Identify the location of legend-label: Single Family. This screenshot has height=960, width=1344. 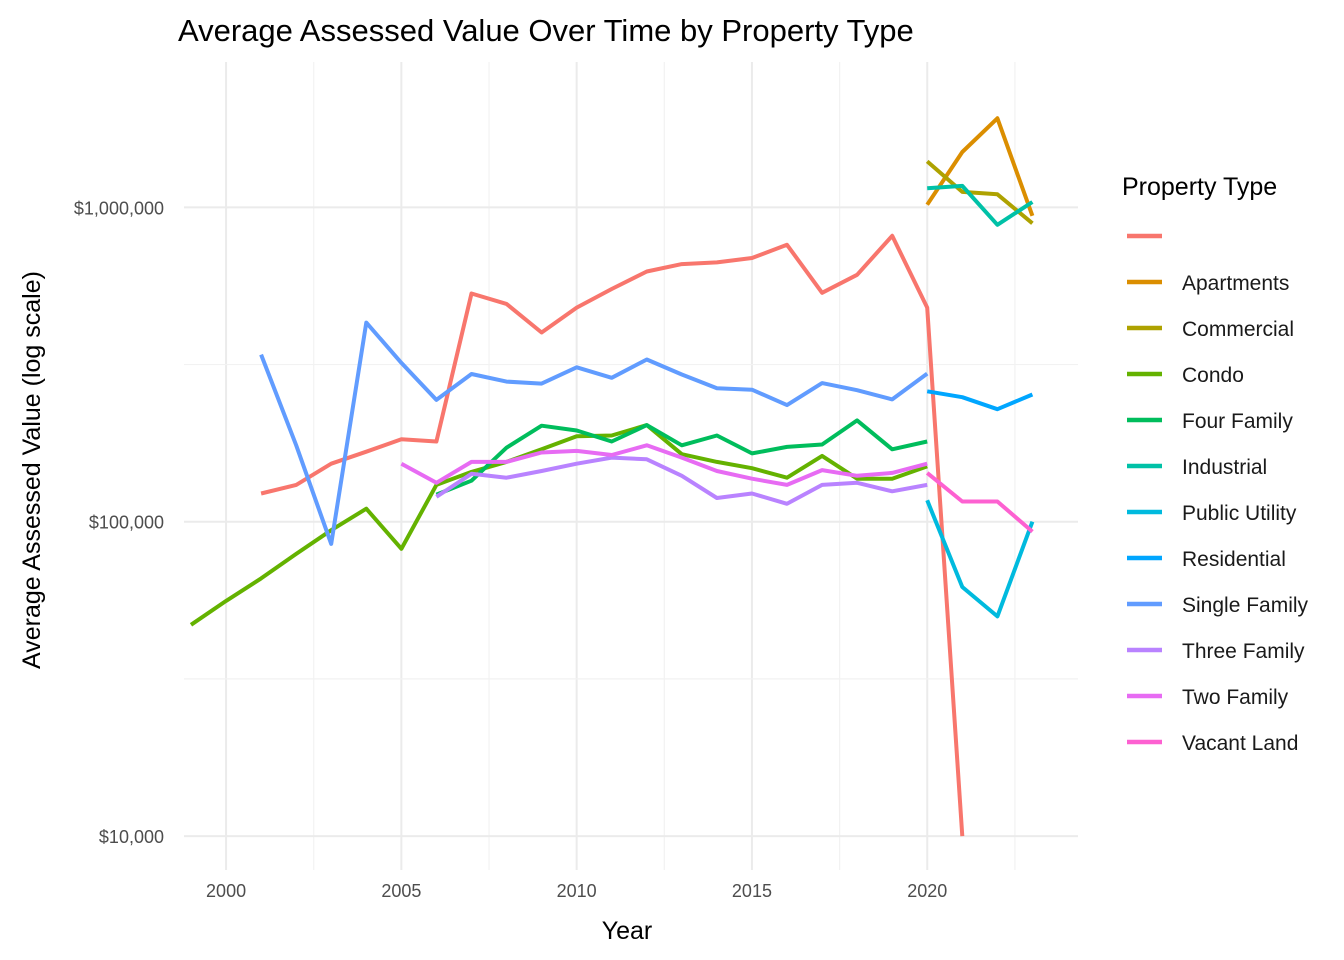
(1245, 605).